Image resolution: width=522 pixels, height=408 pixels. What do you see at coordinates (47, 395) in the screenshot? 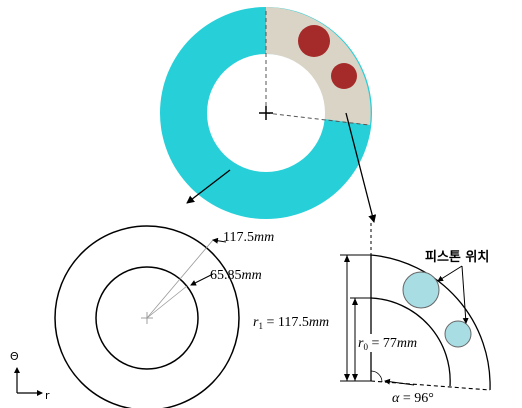
I see `r-axis-label: r` at bounding box center [47, 395].